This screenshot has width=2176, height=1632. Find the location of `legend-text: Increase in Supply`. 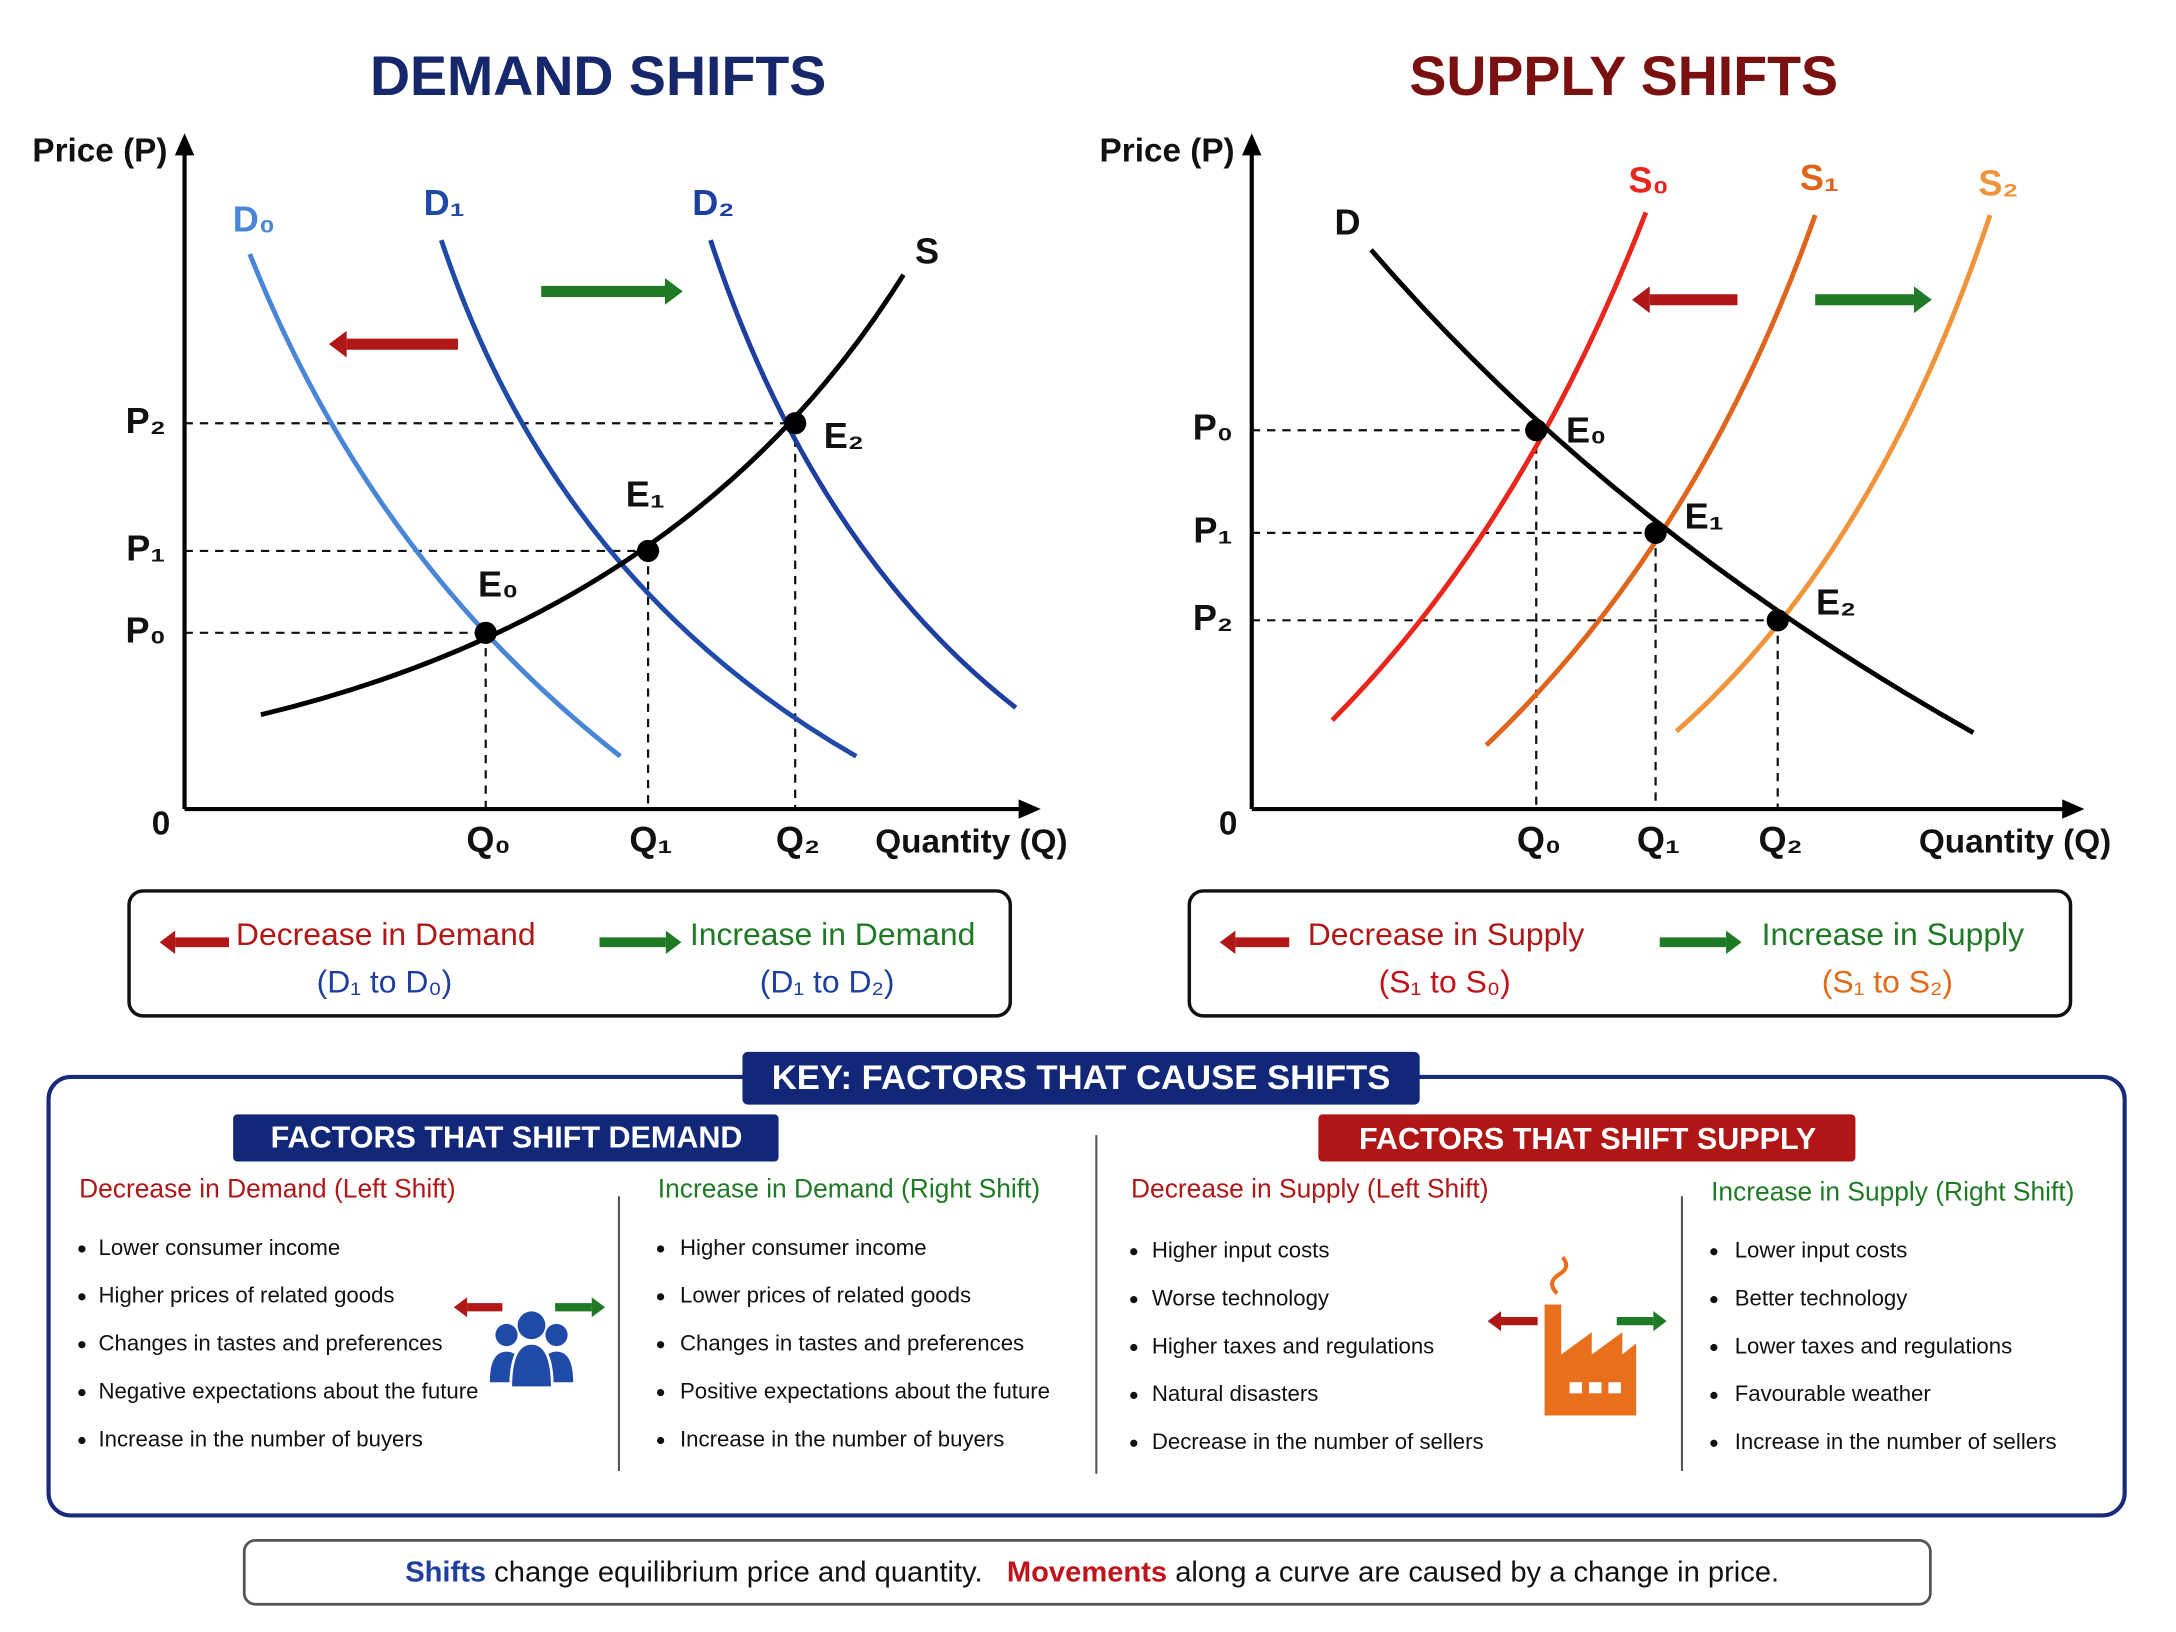

legend-text: Increase in Supply is located at coordinates (1893, 934).